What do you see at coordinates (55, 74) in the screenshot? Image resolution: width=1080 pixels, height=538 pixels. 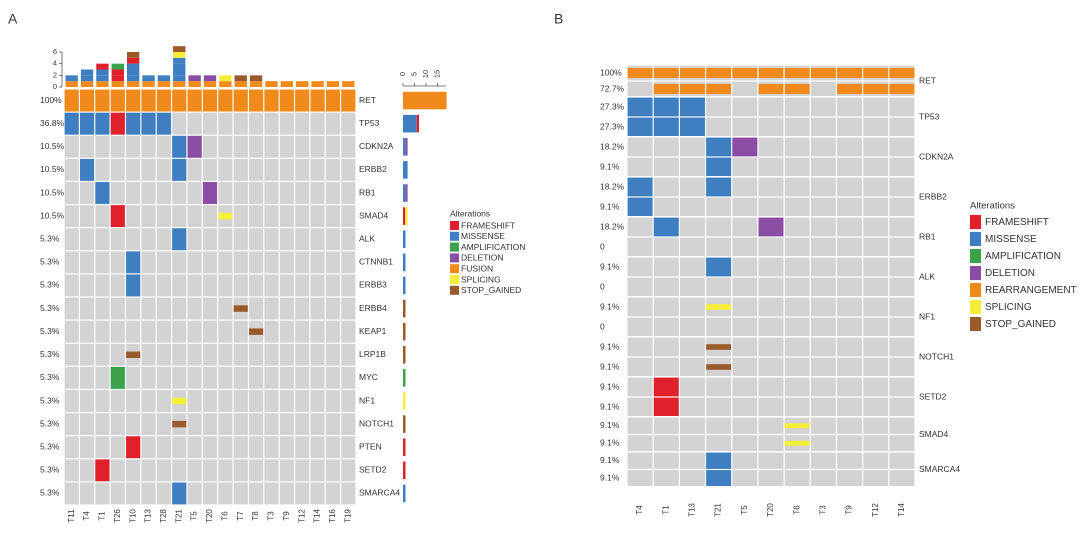 I see `top-axis-tick-label: 2` at bounding box center [55, 74].